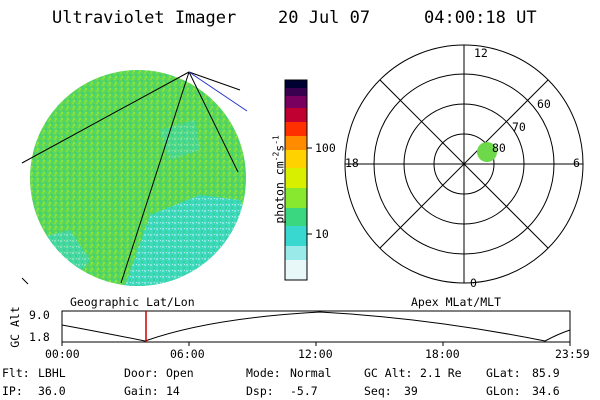 This screenshot has height=400, width=600. I want to click on sun-direction-line, so click(218, 91).